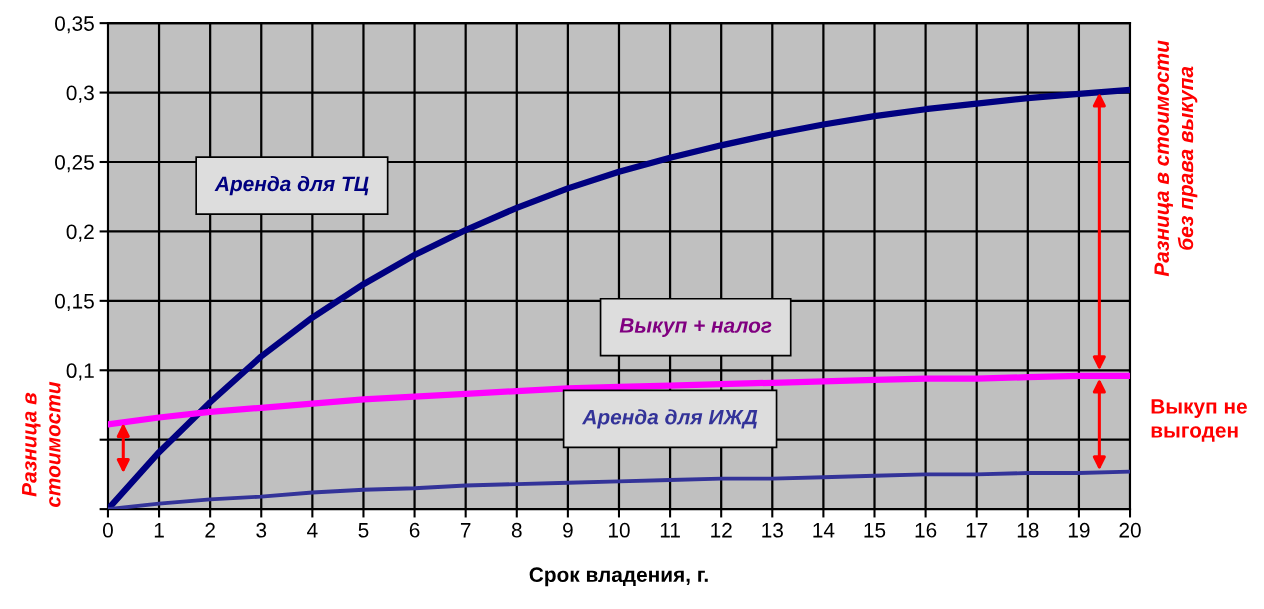 The height and width of the screenshot is (609, 1264). I want to click on x-tick-label: 9, so click(568, 530).